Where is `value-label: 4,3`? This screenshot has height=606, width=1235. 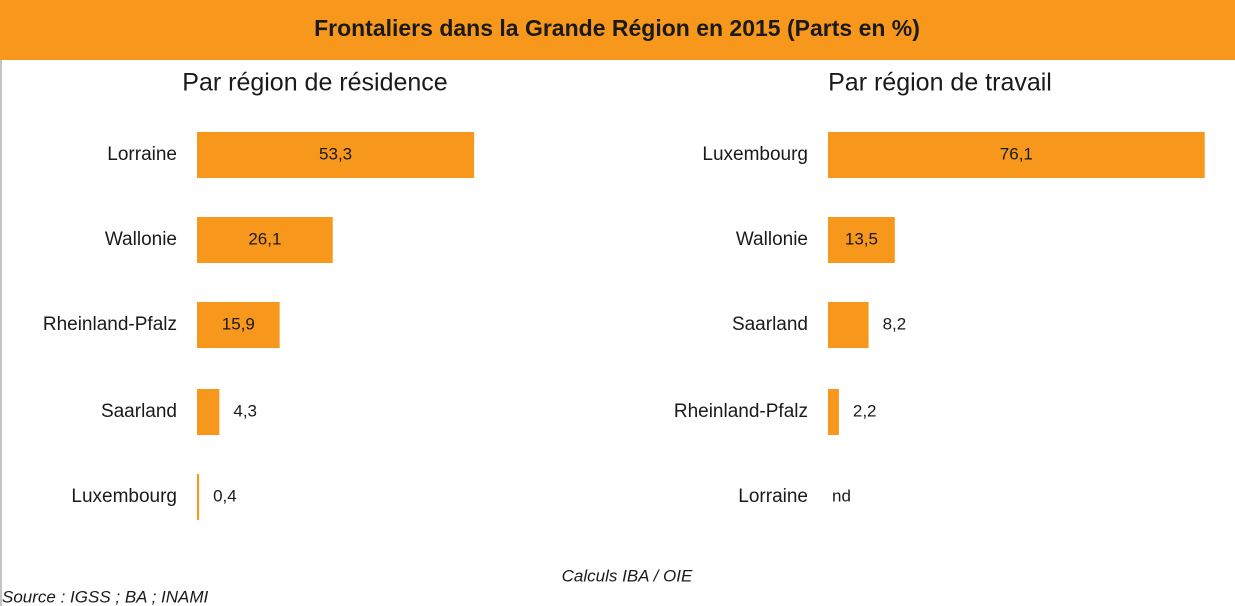
value-label: 4,3 is located at coordinates (245, 410).